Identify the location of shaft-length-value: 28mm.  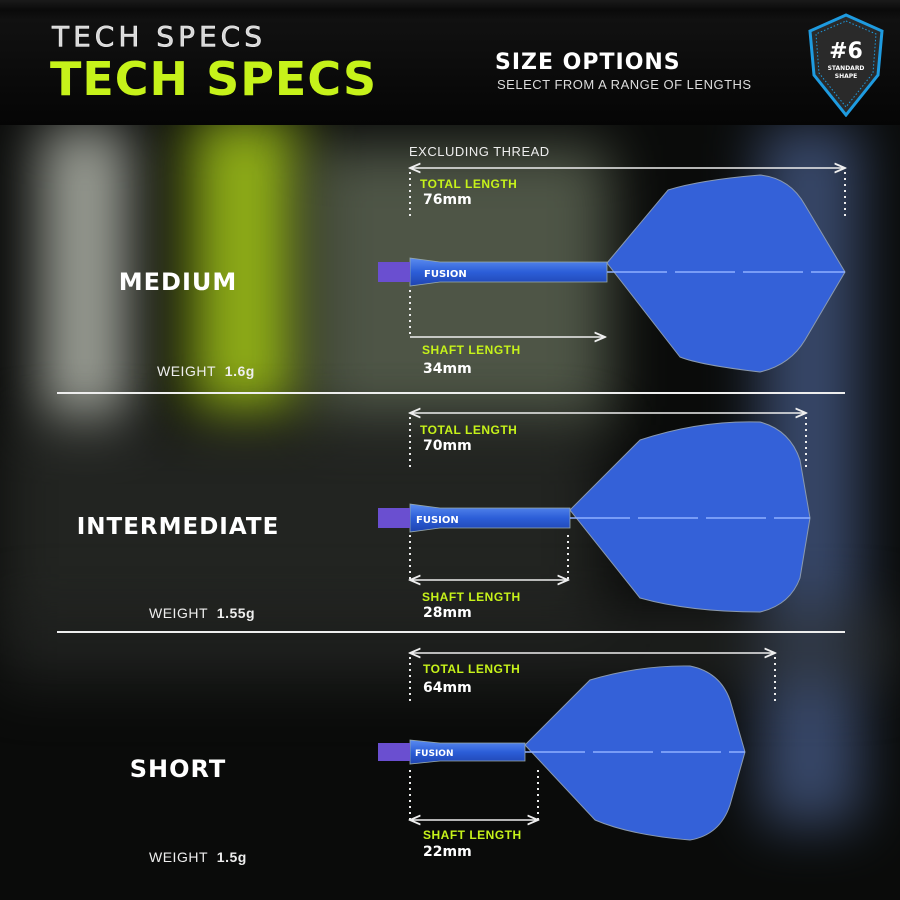
(447, 613).